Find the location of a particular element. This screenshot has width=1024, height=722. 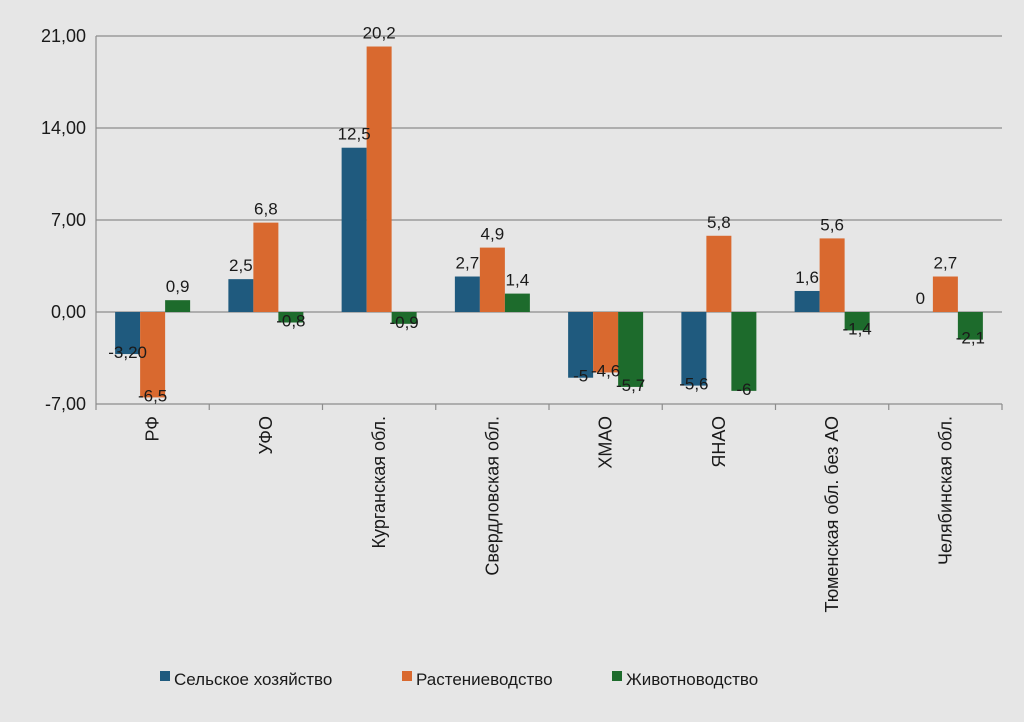

data-label: -5 is located at coordinates (580, 376).